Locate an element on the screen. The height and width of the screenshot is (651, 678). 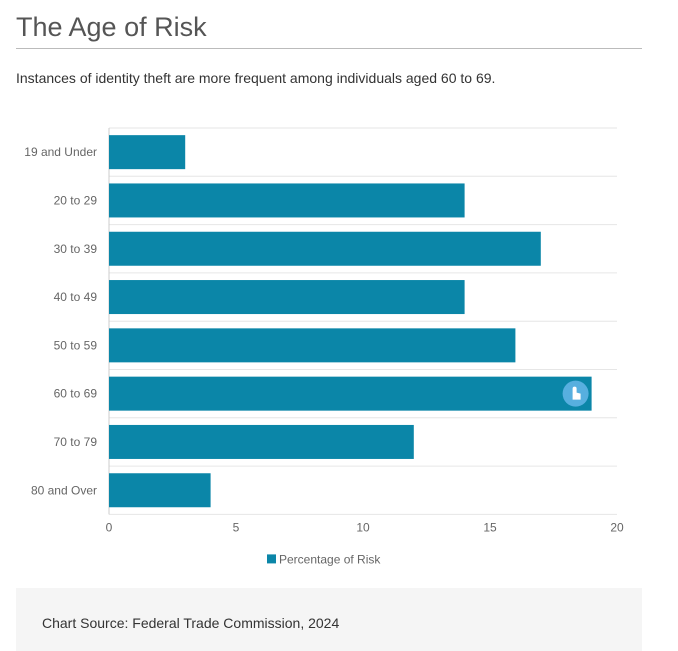
bar-80-and-over is located at coordinates (160, 490).